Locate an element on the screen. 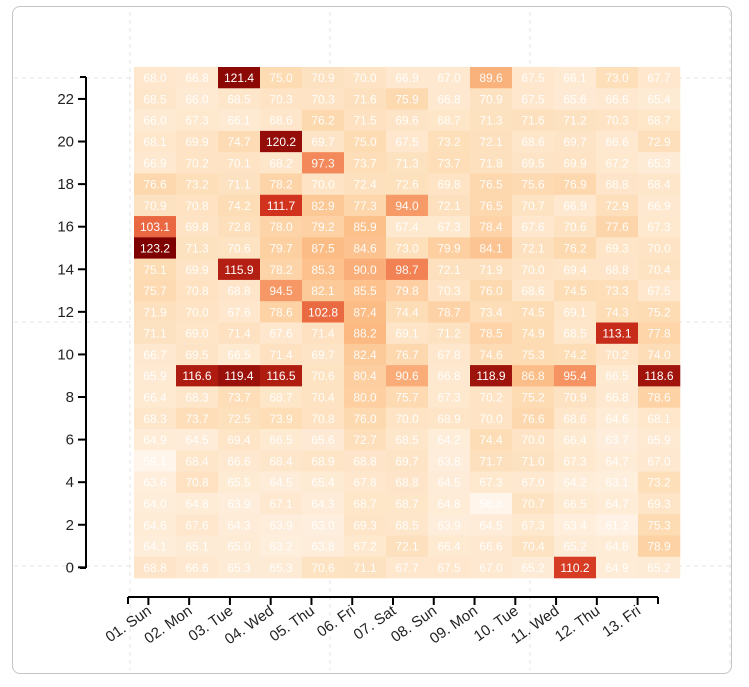  cell-value-label: 63.7 is located at coordinates (617, 440).